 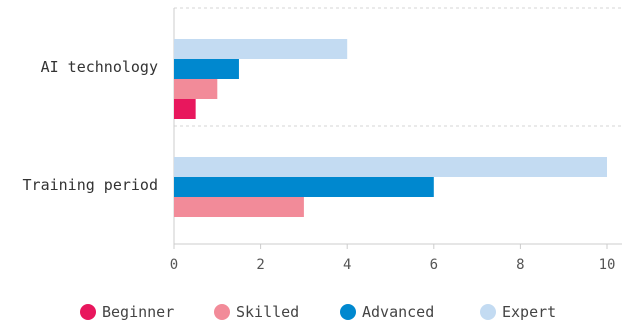 I want to click on bar-expert-training-period, so click(x=390, y=167).